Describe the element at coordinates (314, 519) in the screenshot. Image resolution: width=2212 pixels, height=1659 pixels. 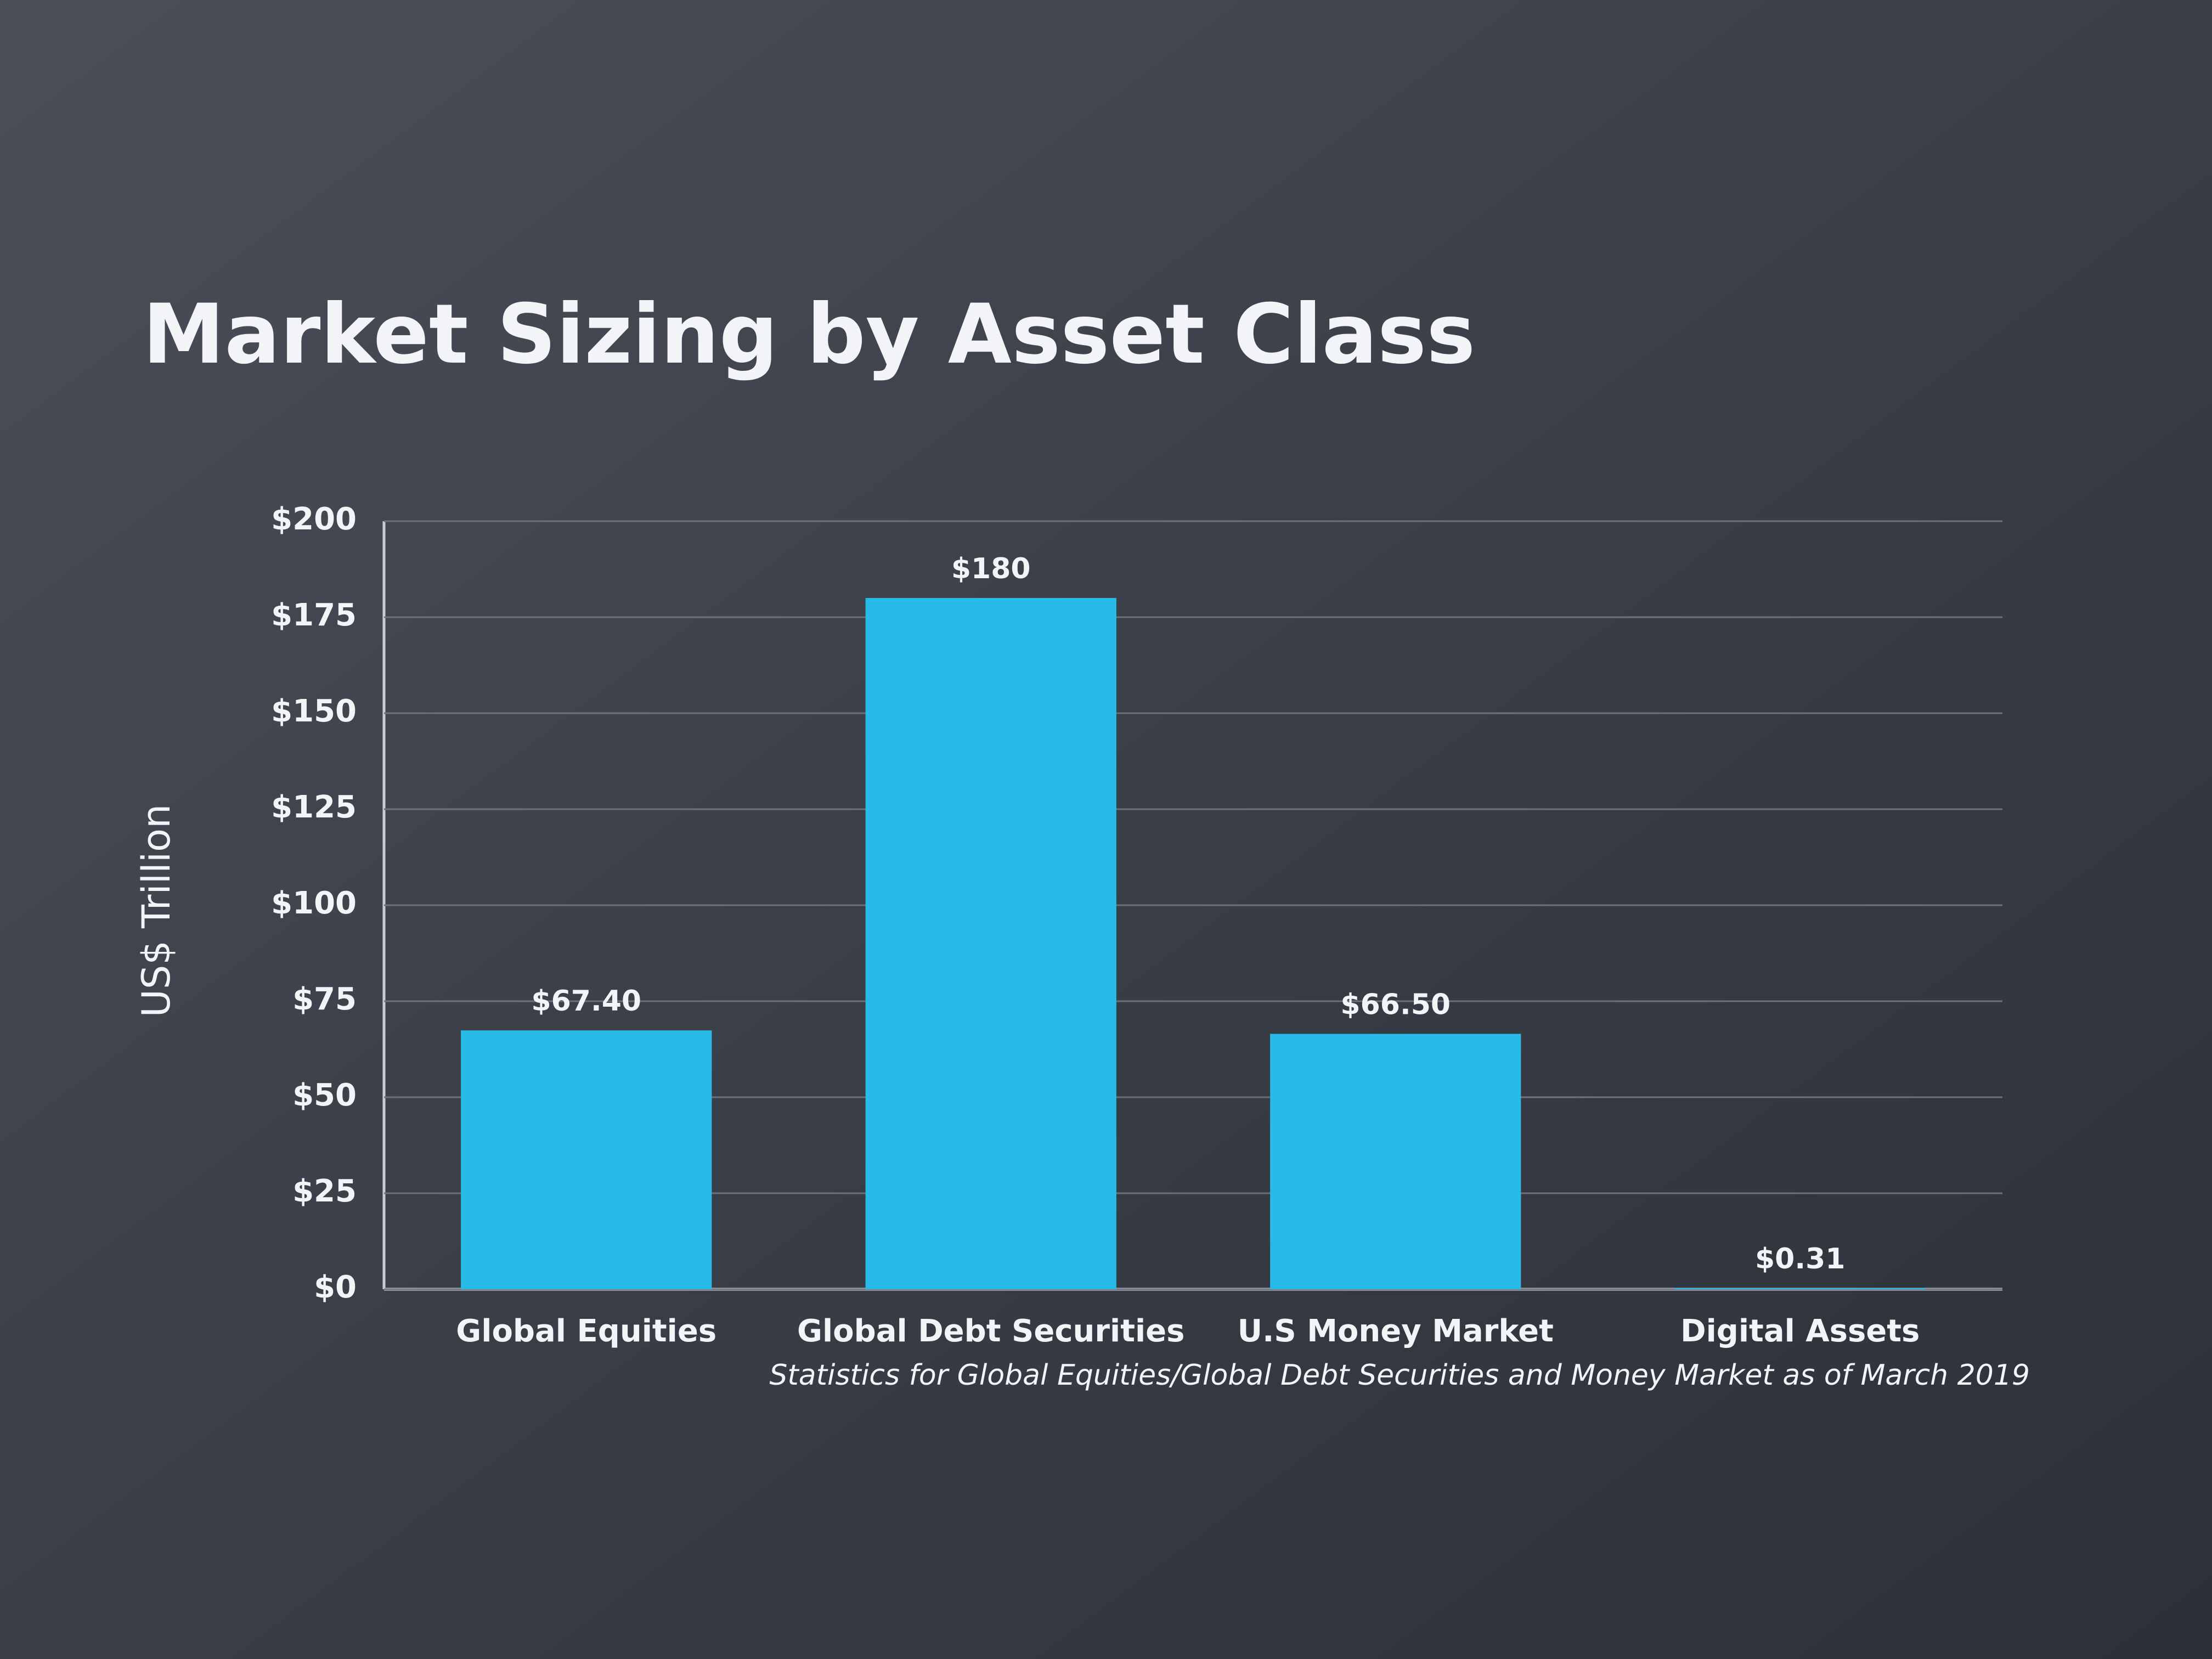
I see `y-tick-label: $200` at that location.